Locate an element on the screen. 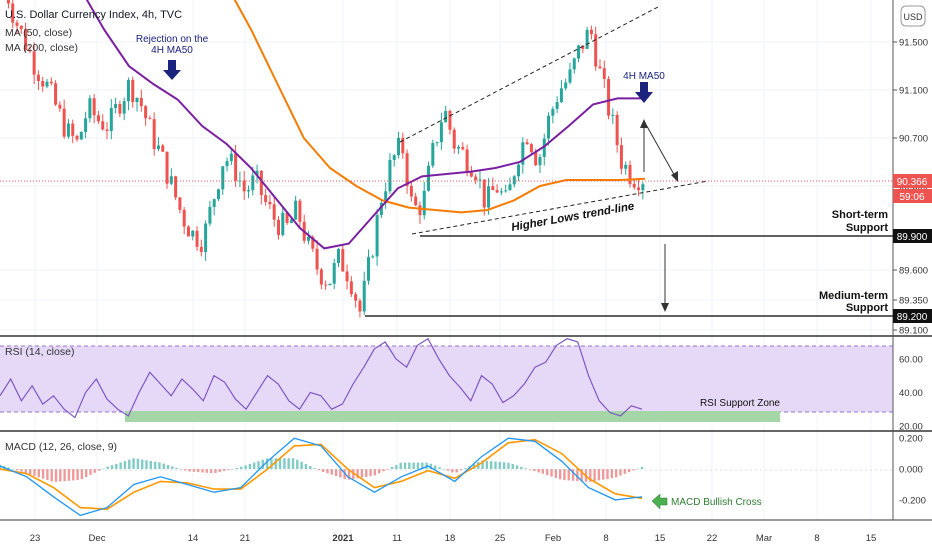 Image resolution: width=932 pixels, height=555 pixels. price-badge-value: 90.366 is located at coordinates (912, 182).